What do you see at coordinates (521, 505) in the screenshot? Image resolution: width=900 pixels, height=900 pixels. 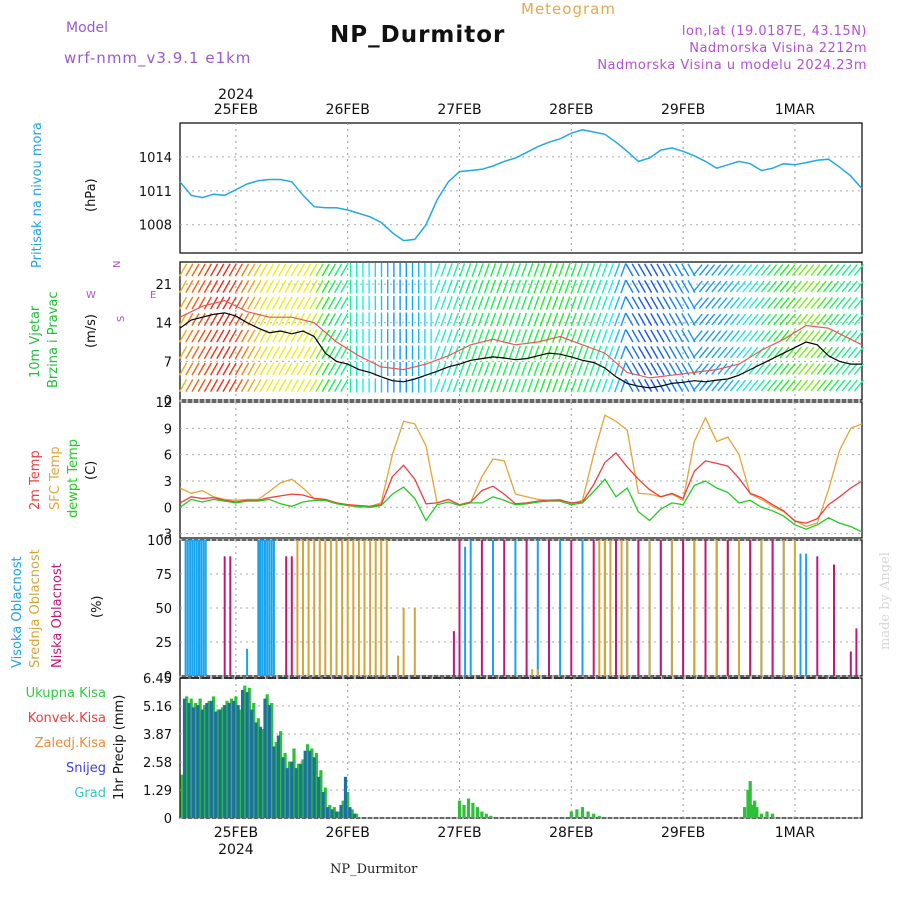 I see `dewpoint-line` at bounding box center [521, 505].